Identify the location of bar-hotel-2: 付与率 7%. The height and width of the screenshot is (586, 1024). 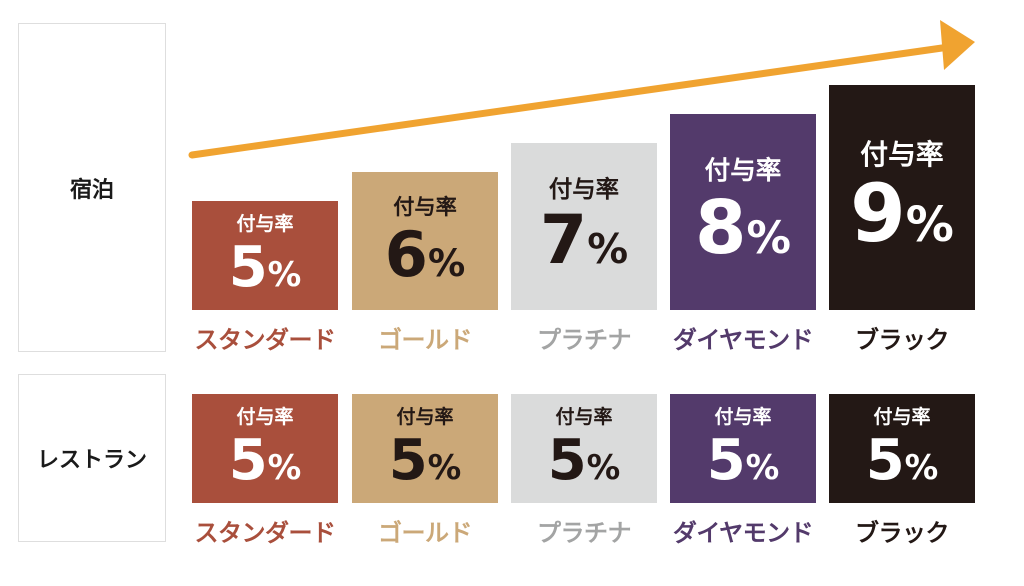
(584, 226).